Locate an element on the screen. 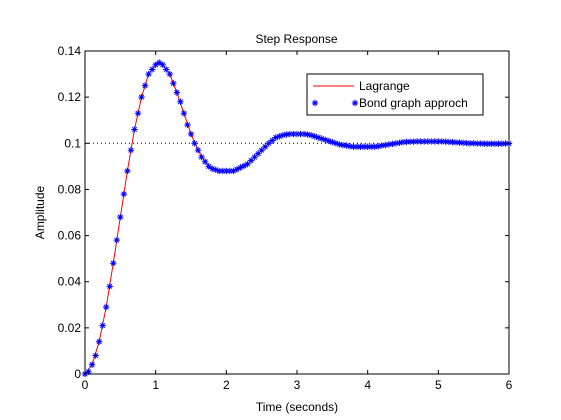 The image size is (561, 420). legend: Lagrange Bond graph approch is located at coordinates (395, 94).